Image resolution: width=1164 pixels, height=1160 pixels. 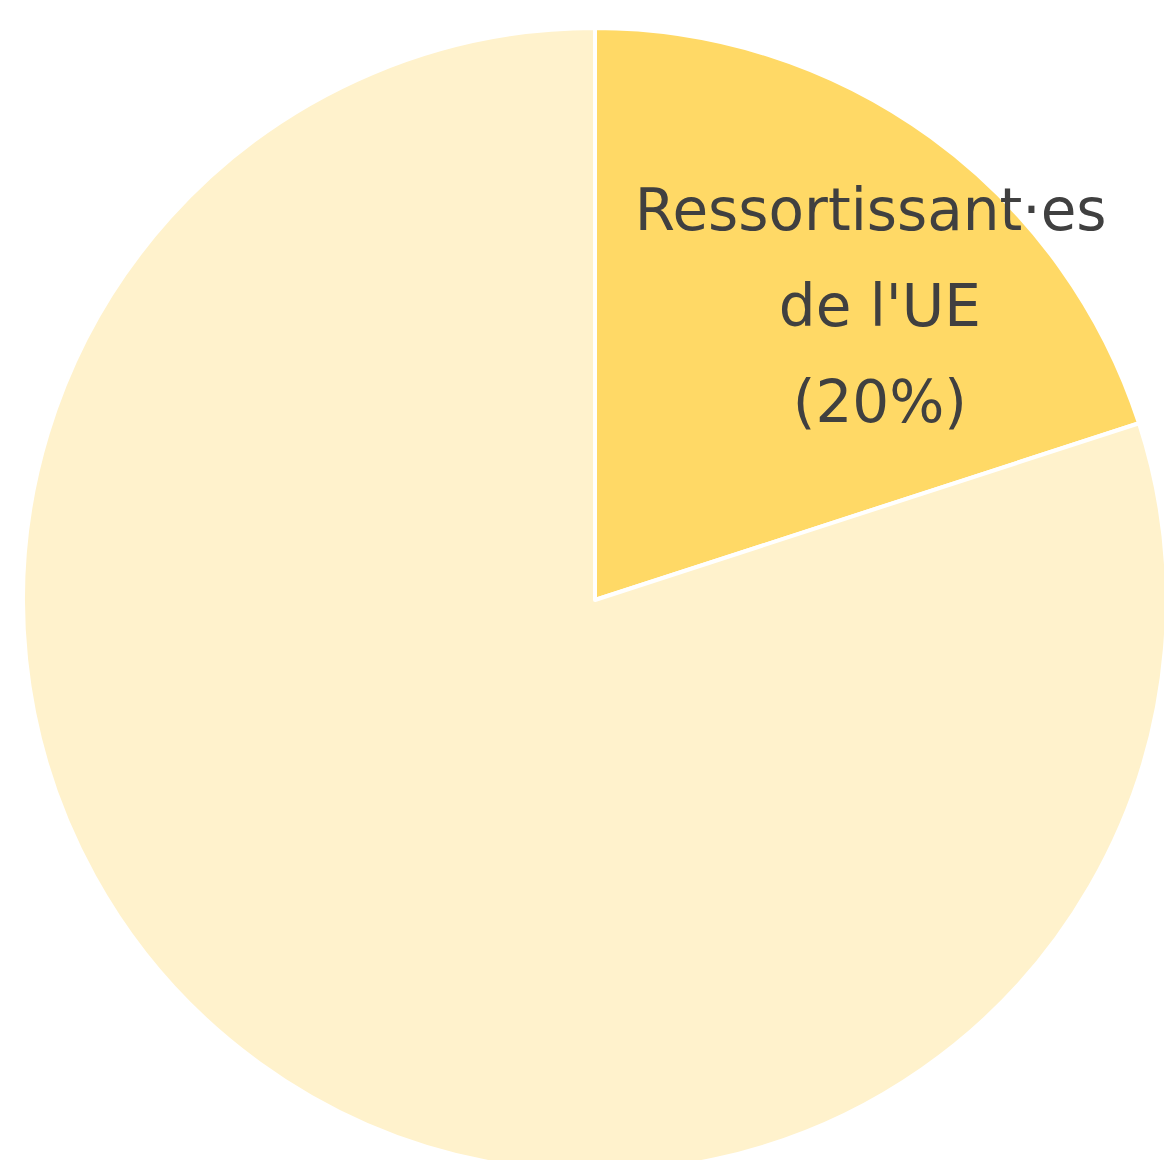 What do you see at coordinates (879, 402) in the screenshot?
I see `data-label: (20%)` at bounding box center [879, 402].